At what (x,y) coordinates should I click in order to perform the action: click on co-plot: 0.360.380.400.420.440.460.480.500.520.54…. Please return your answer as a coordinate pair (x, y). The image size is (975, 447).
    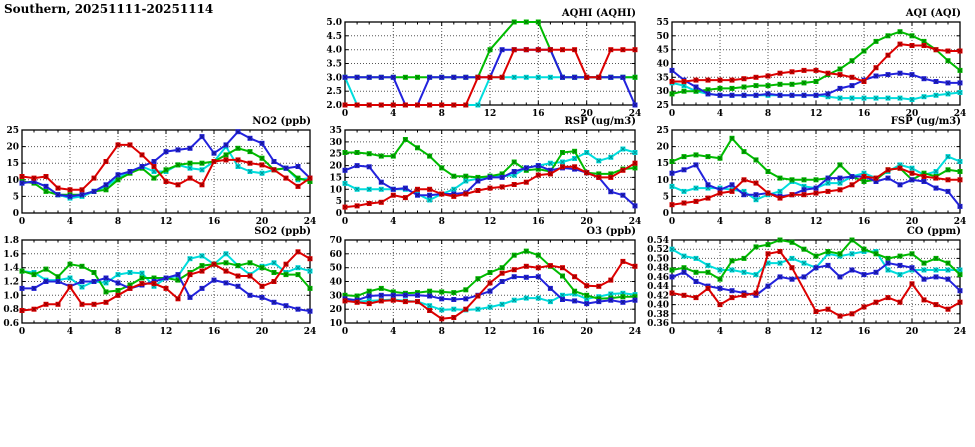
    Looking at the image, I should click on (807, 286).